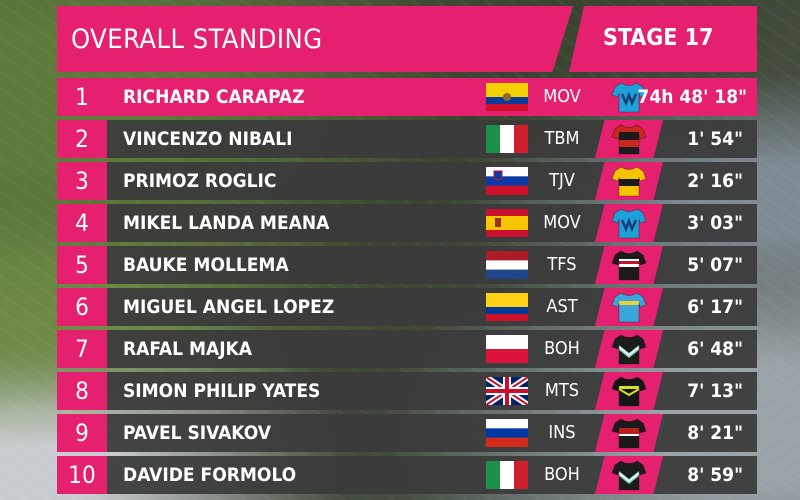 The width and height of the screenshot is (800, 500). What do you see at coordinates (82, 181) in the screenshot?
I see `rank-number: 3` at bounding box center [82, 181].